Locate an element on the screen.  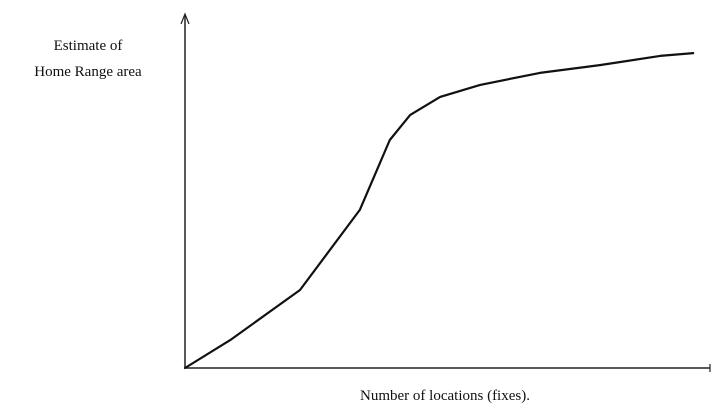
y-axis-arrow is located at coordinates (185, 18).